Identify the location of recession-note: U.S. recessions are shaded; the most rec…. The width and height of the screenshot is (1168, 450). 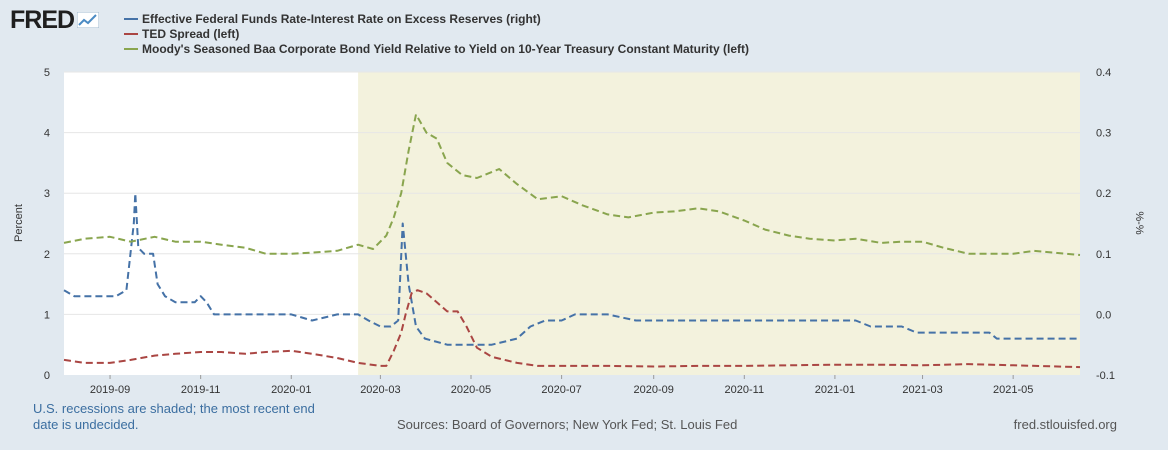
(174, 416).